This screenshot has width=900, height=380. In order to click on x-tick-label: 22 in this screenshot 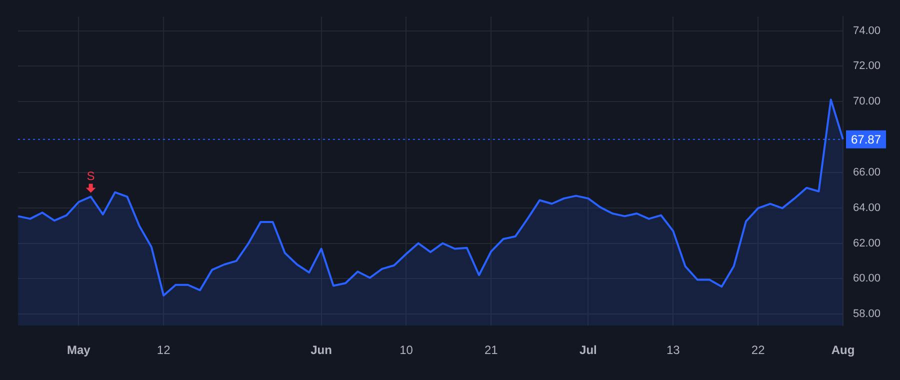, I will do `click(758, 350)`.